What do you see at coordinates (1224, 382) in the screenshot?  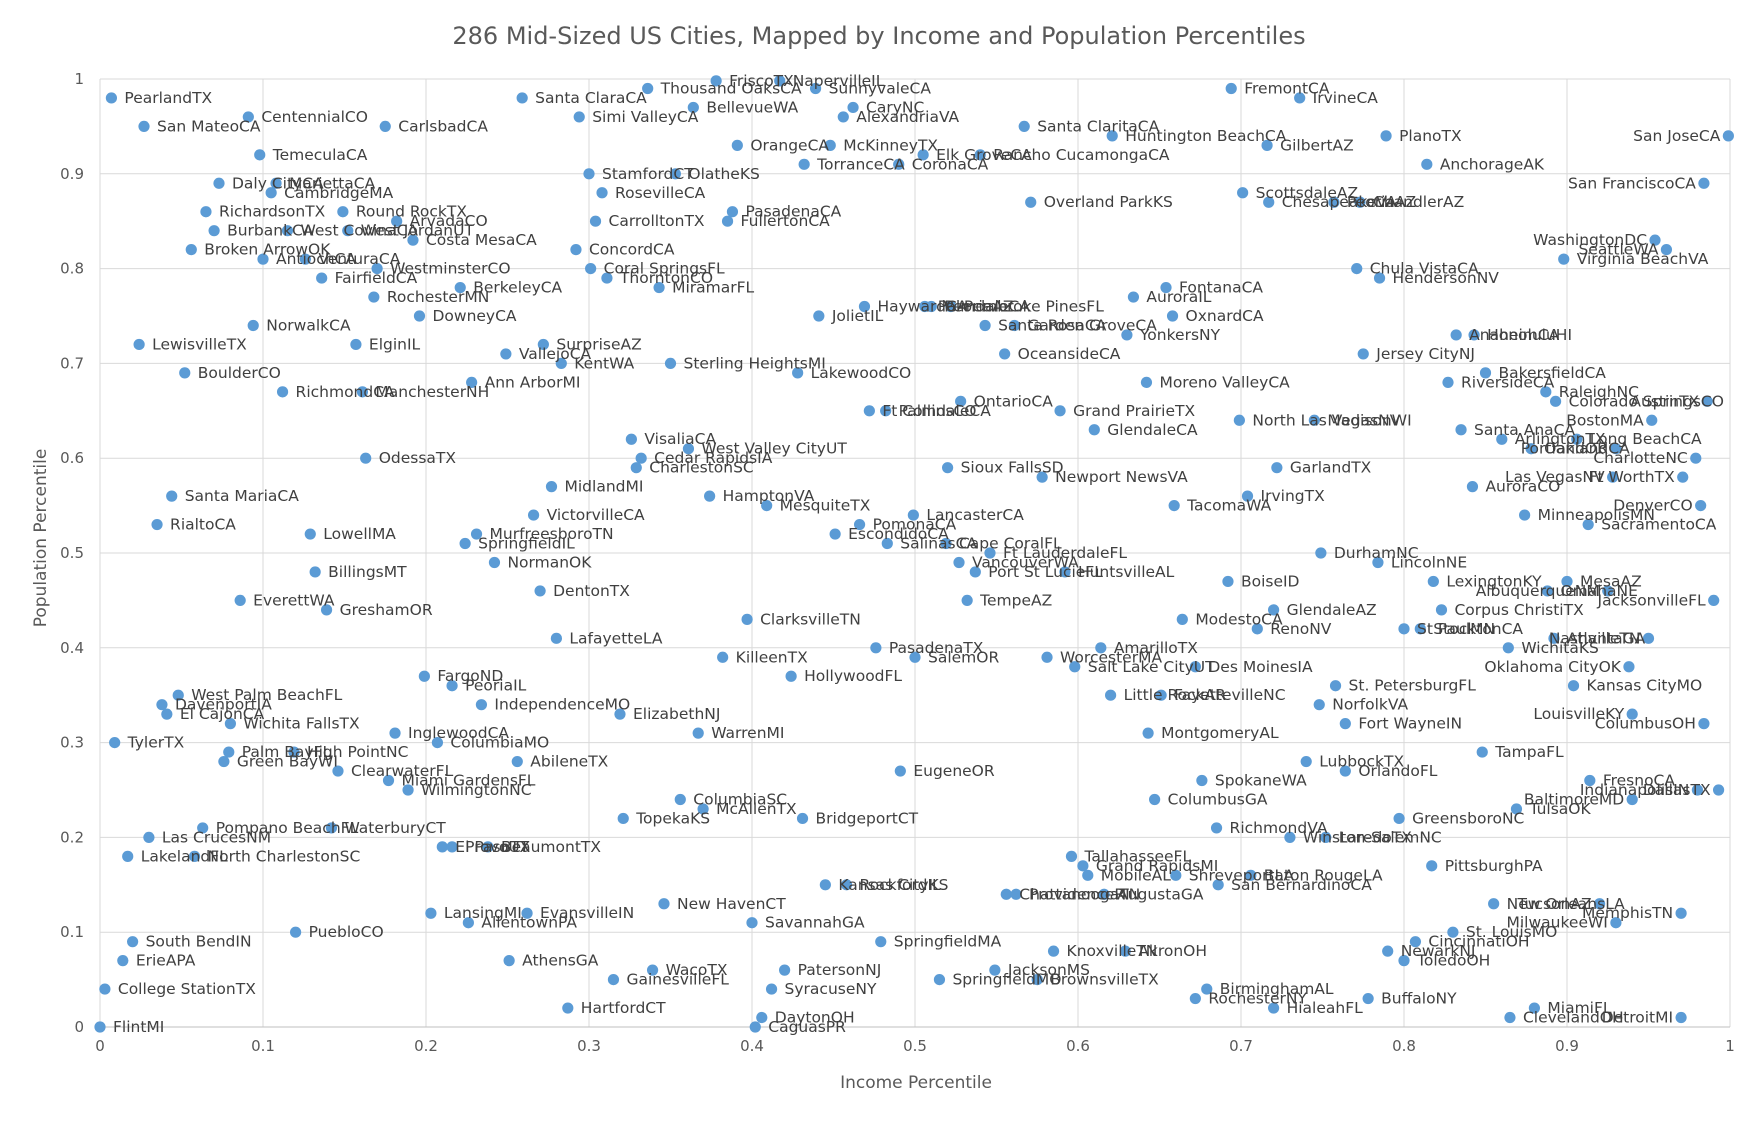 I see `point-label: Moreno ValleyCA` at bounding box center [1224, 382].